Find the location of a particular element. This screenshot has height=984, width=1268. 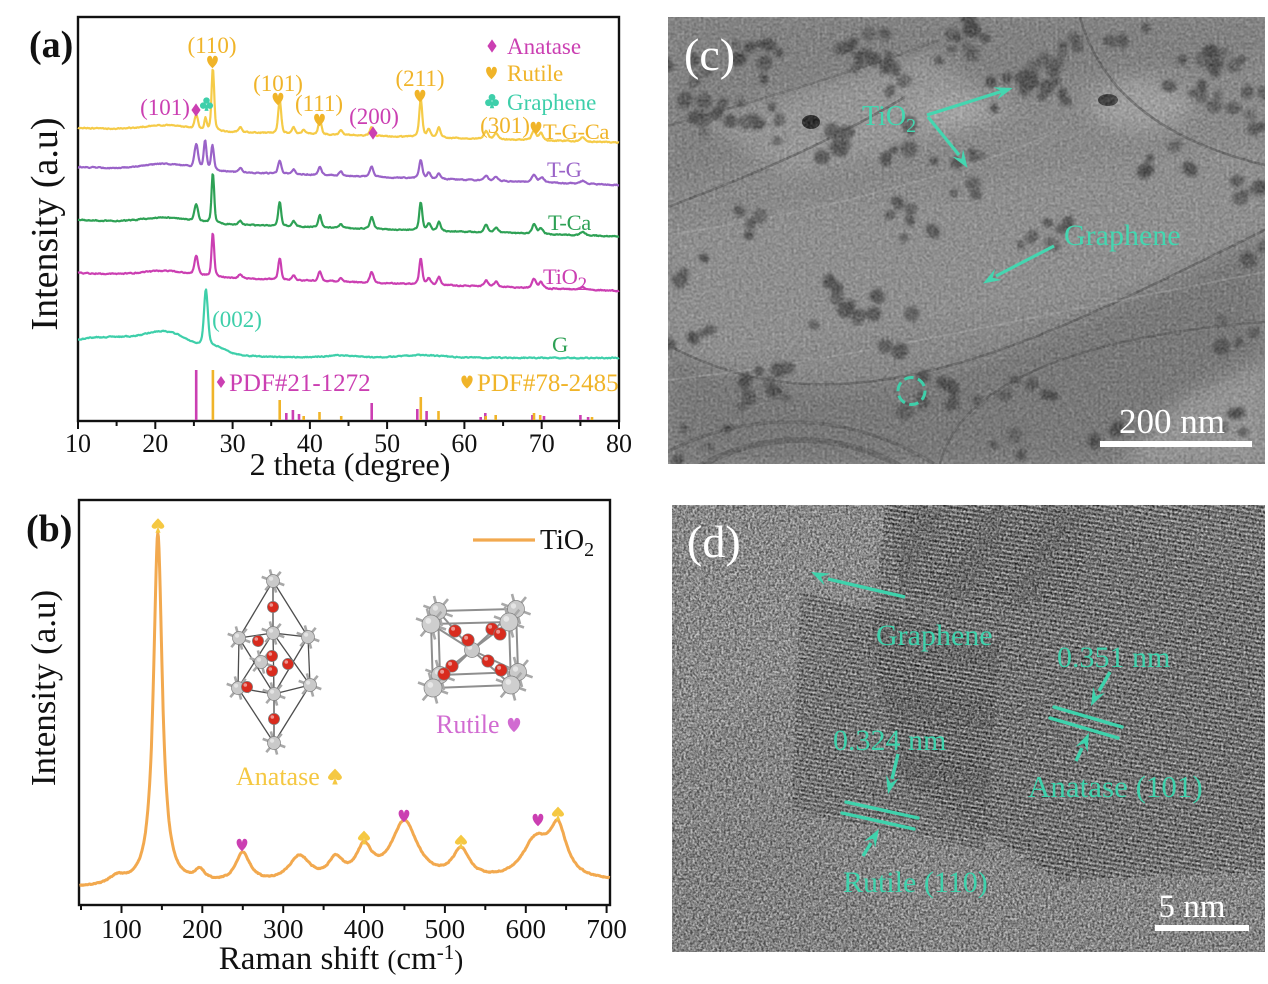

svg-text: 600 is located at coordinates (526, 929).